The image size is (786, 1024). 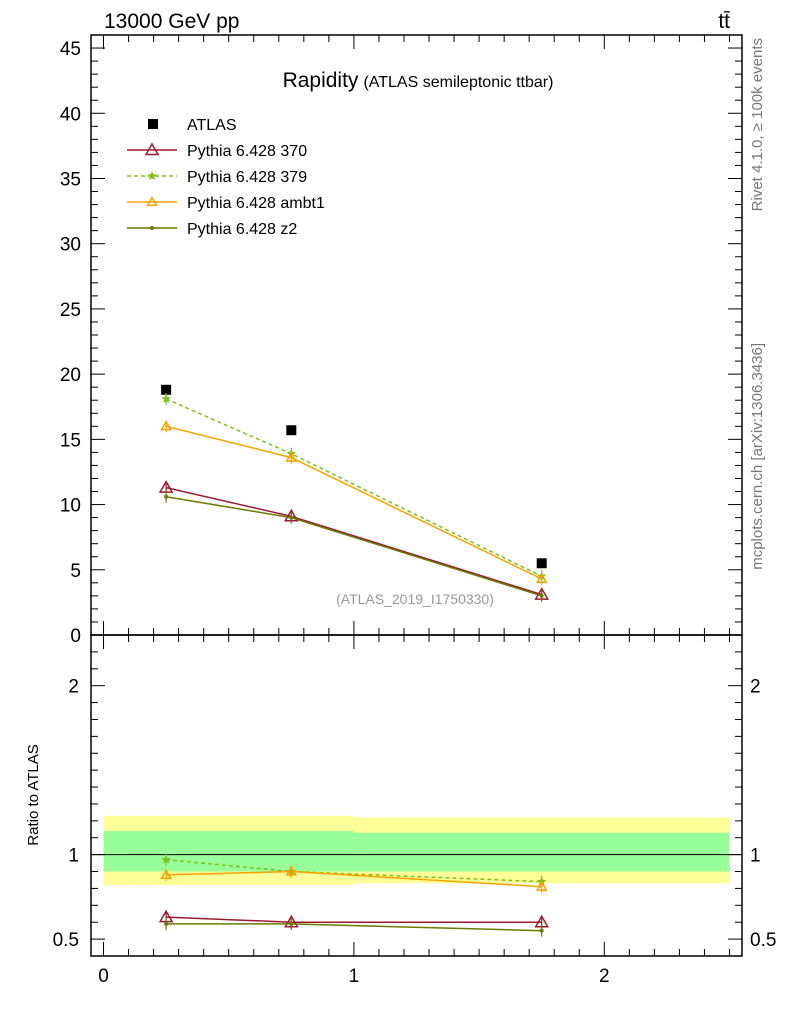 What do you see at coordinates (70, 114) in the screenshot?
I see `main-y-tick-label: 40` at bounding box center [70, 114].